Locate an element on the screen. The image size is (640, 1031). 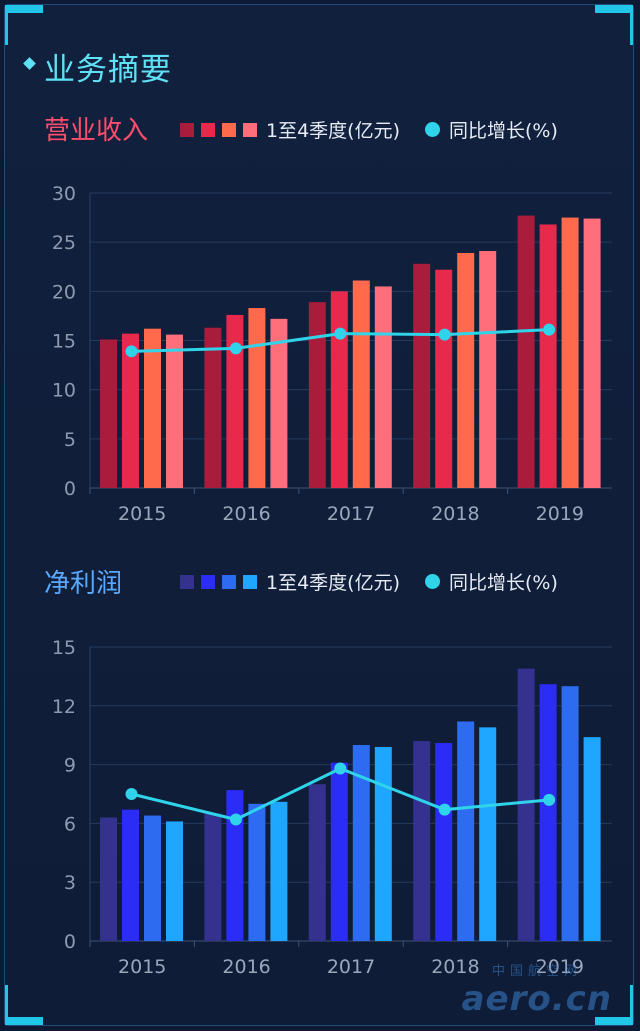
growth-point-2018 is located at coordinates (444, 334).